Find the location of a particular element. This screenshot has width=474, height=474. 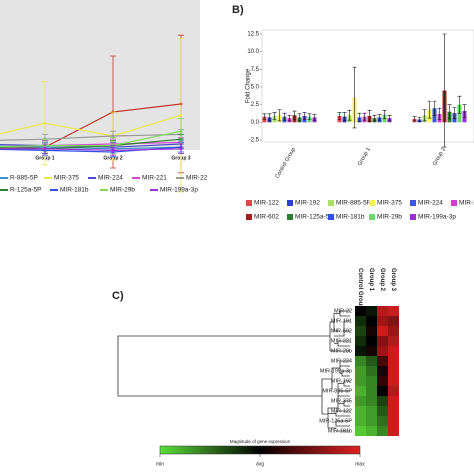

y-tick-label: 12.5 is located at coordinates (253, 35).